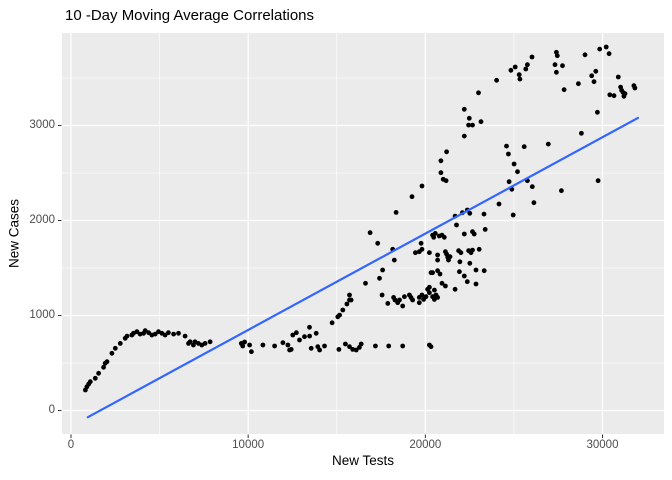 This screenshot has width=672, height=480. What do you see at coordinates (602, 445) in the screenshot?
I see `x-tick-label: 30000` at bounding box center [602, 445].